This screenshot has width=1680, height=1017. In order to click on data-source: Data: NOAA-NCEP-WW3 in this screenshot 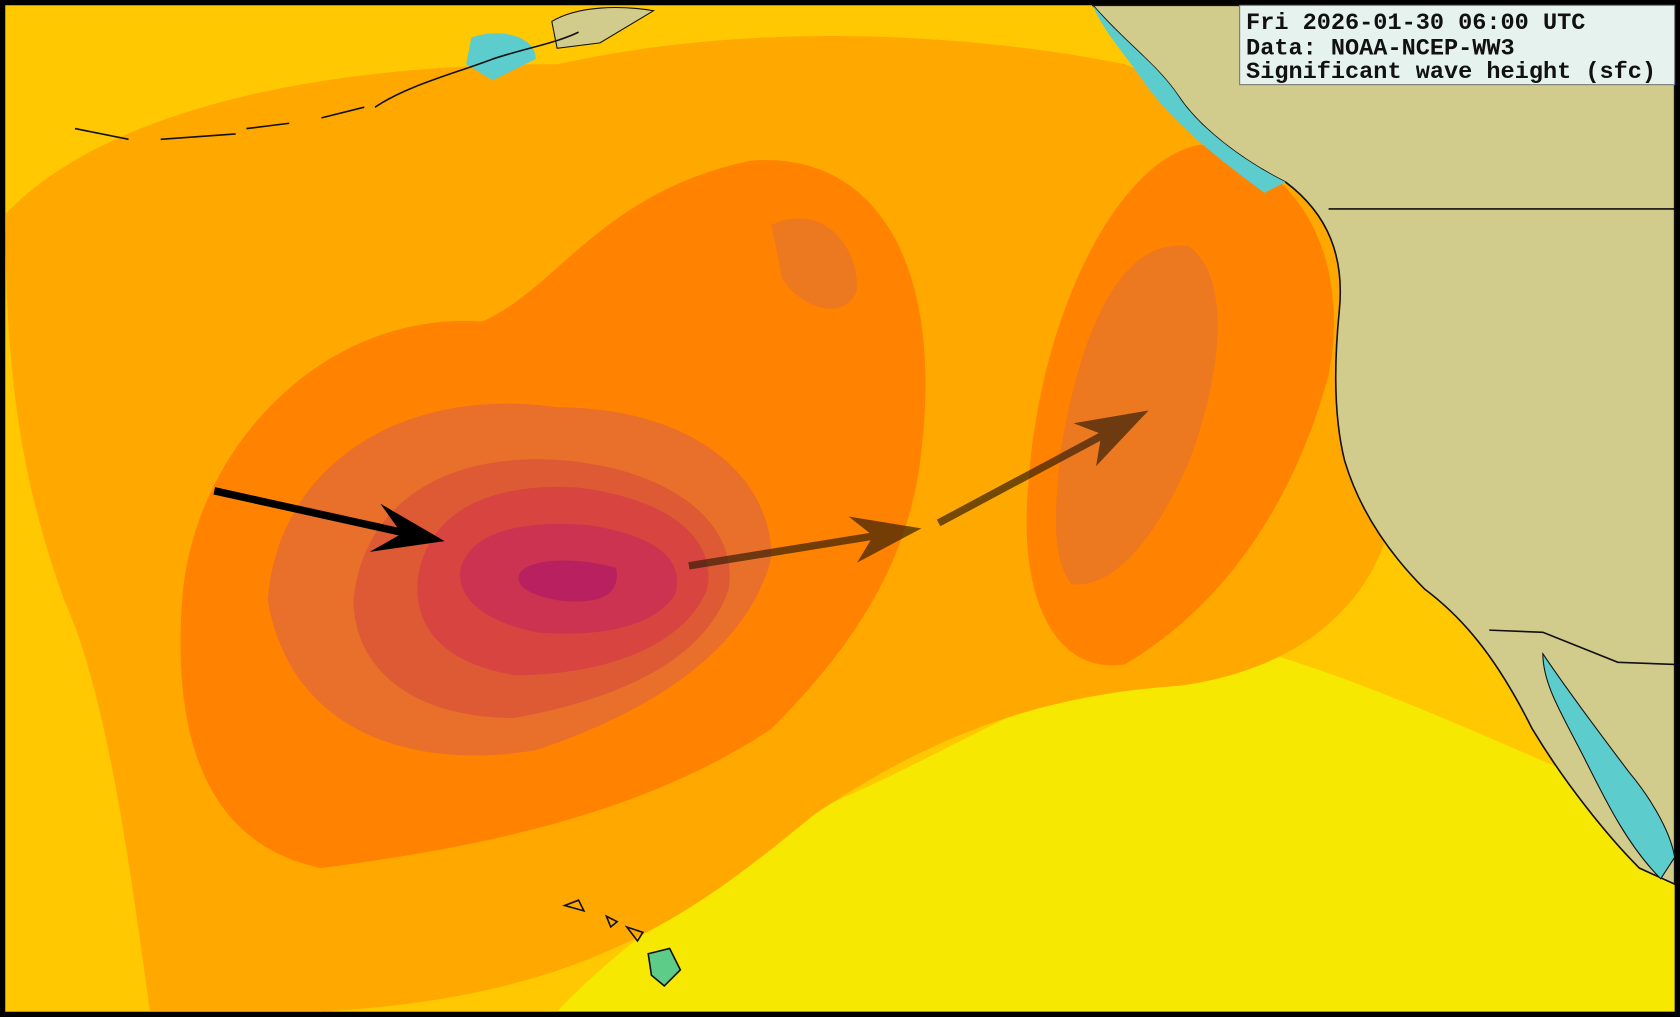, I will do `click(1380, 49)`.